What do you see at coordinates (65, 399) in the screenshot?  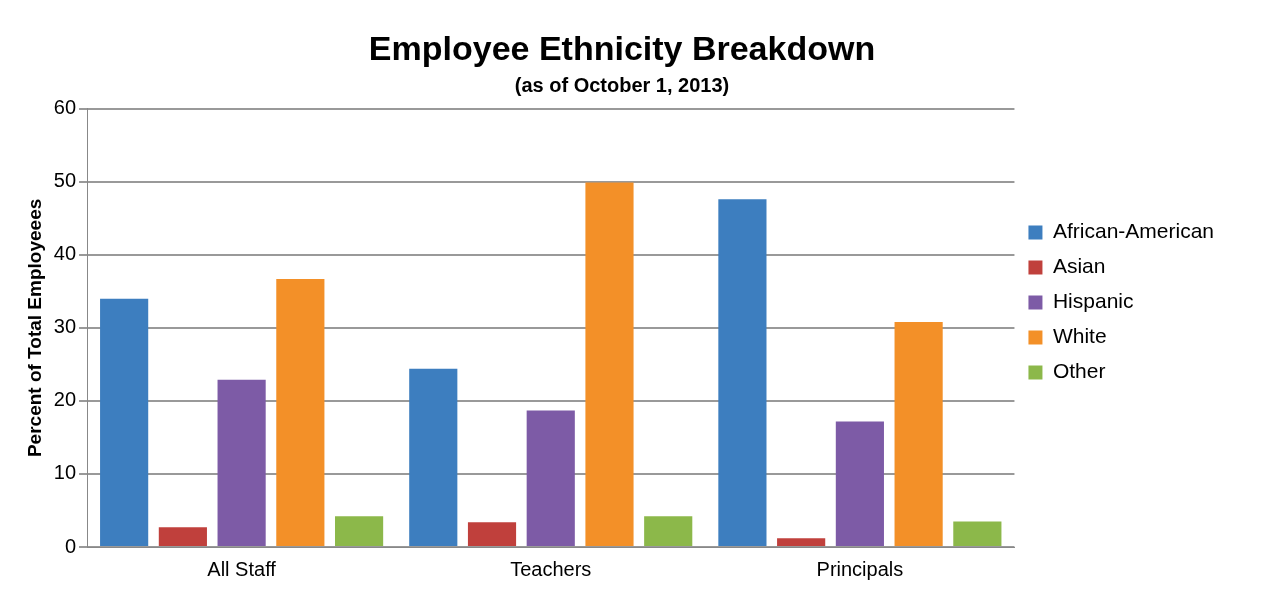 I see `y-tick-label: 20` at bounding box center [65, 399].